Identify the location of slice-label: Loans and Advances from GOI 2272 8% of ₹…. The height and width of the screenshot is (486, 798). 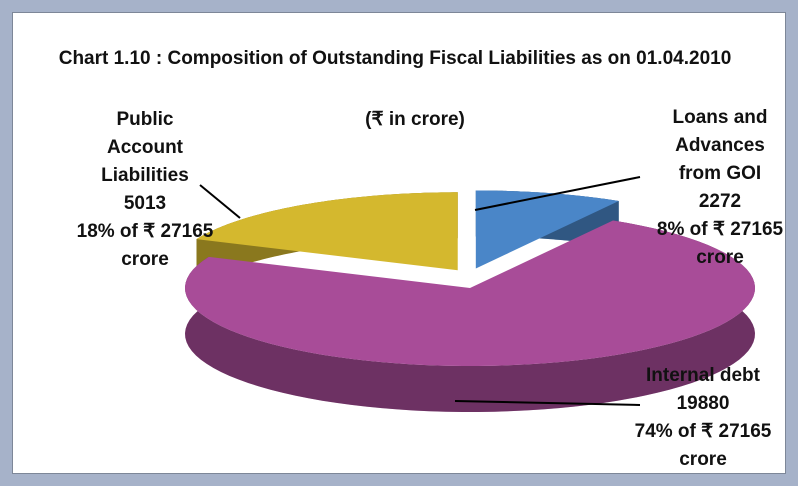
(720, 188).